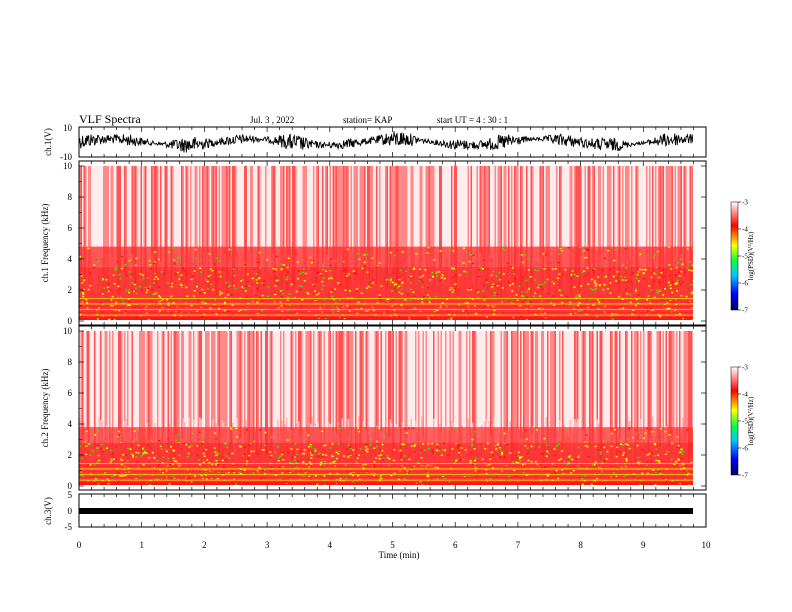 This screenshot has height=612, width=792. Describe the element at coordinates (734, 256) in the screenshot. I see `ch1-colorbar` at that location.